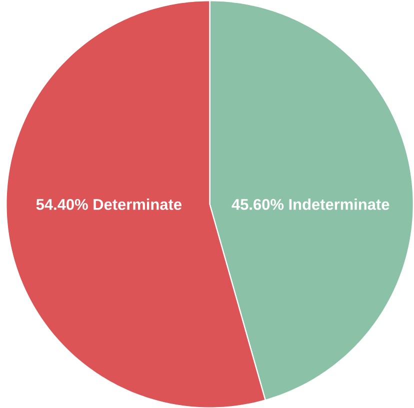 Image resolution: width=414 pixels, height=408 pixels. Describe the element at coordinates (62, 204) in the screenshot. I see `data-label: 54.40%` at that location.